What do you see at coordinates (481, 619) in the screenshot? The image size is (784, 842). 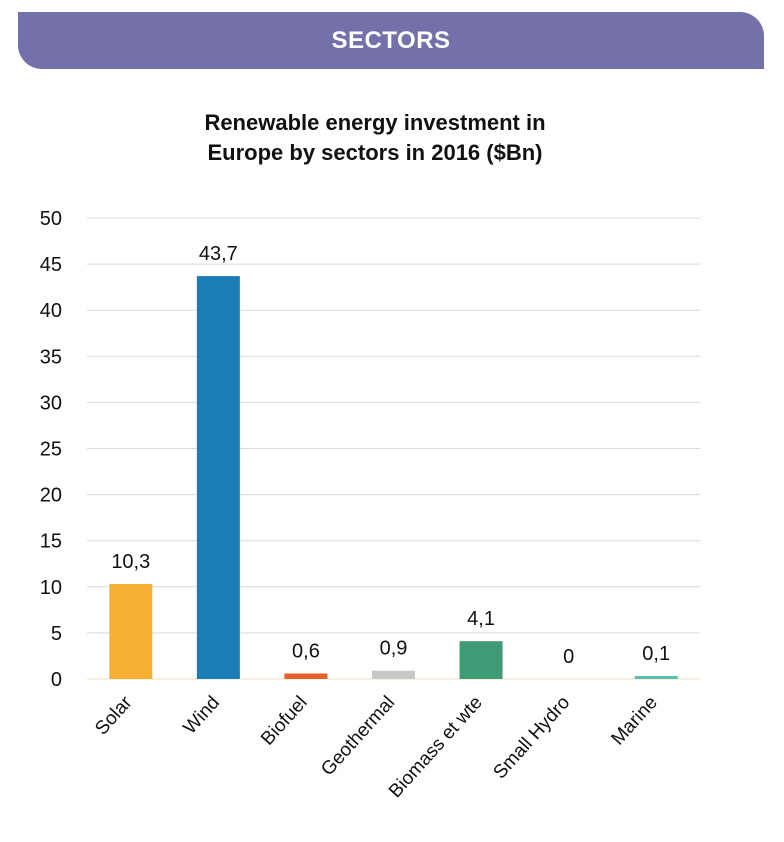 I see `data-label: 4,1` at bounding box center [481, 619].